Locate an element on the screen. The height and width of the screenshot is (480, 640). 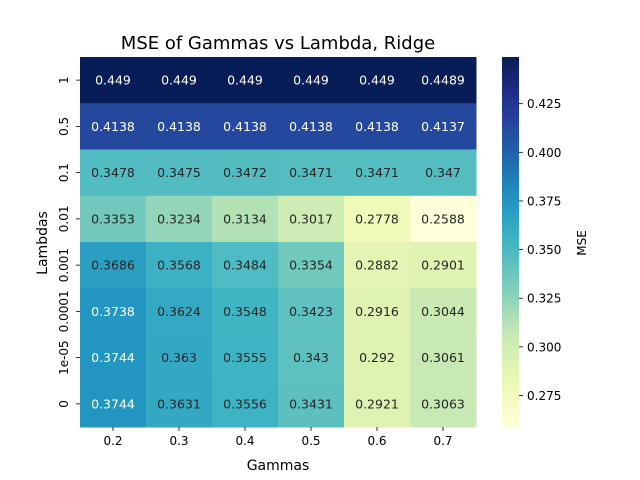
cell-value-label: 0.3134 is located at coordinates (245, 218).